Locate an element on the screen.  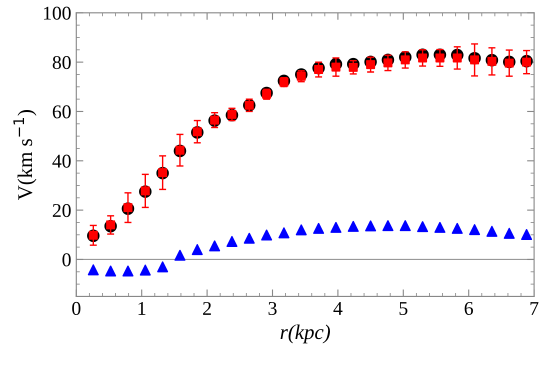
x-tick-label: 1 is located at coordinates (142, 308).